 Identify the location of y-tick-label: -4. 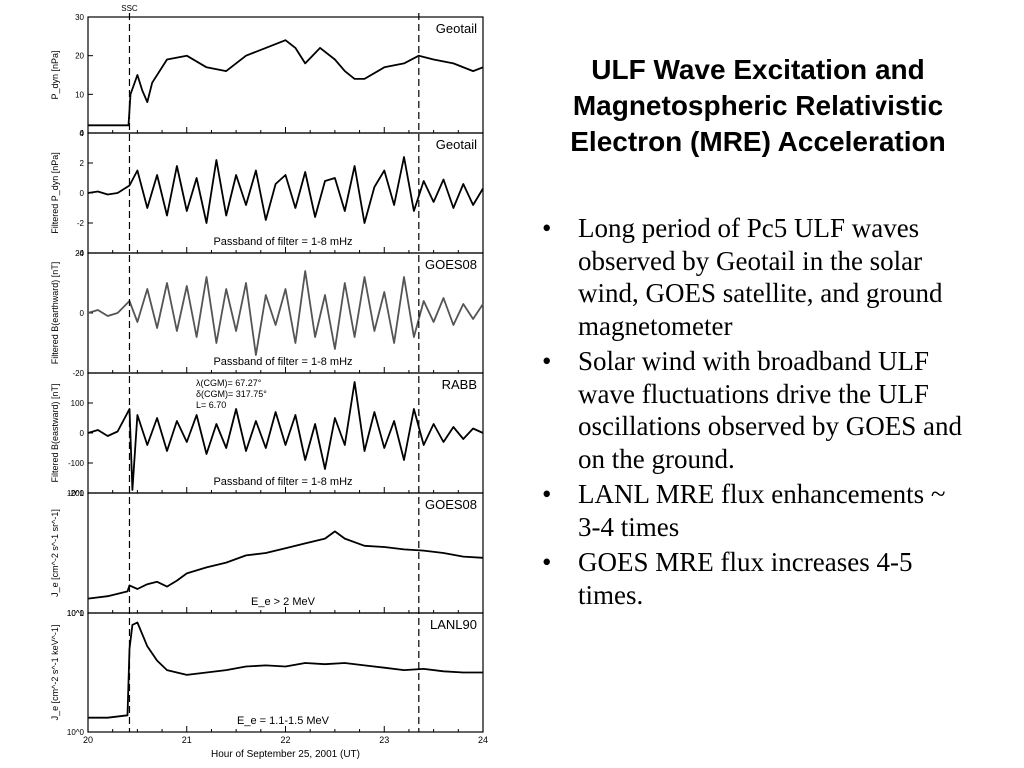
(81, 253).